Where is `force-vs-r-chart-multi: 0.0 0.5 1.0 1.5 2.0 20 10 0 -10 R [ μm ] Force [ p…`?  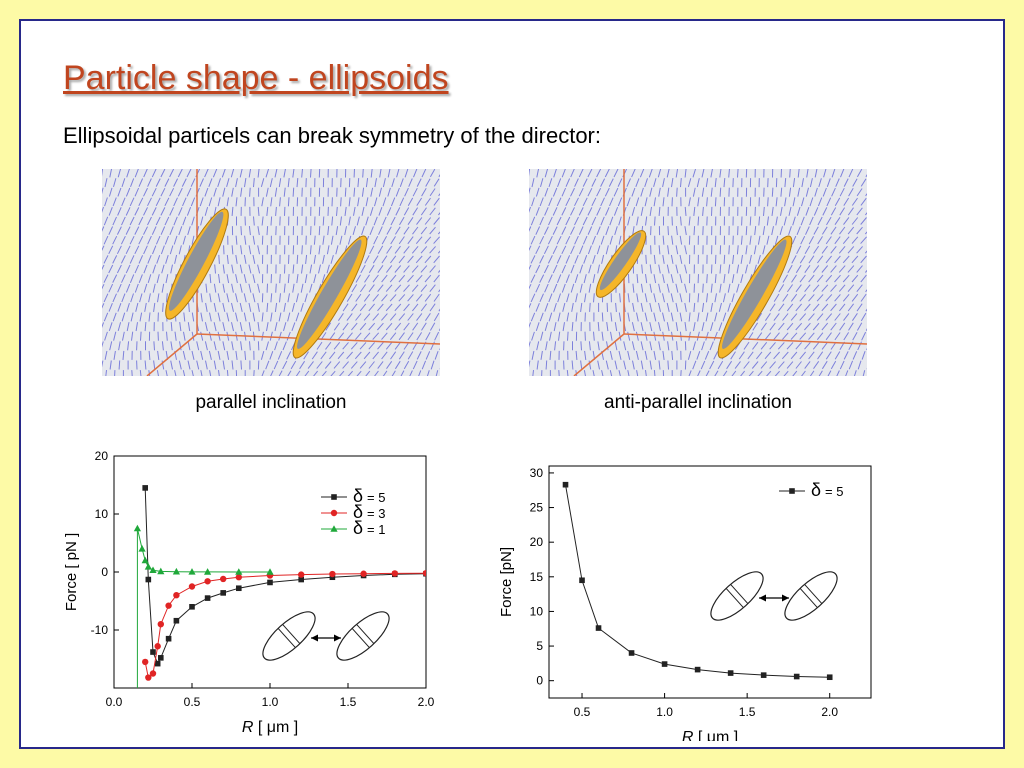
force-vs-r-chart-multi: 0.0 0.5 1.0 1.5 2.0 20 10 0 -10 R [ μm ] Force [ p… is located at coordinates (249, 592).